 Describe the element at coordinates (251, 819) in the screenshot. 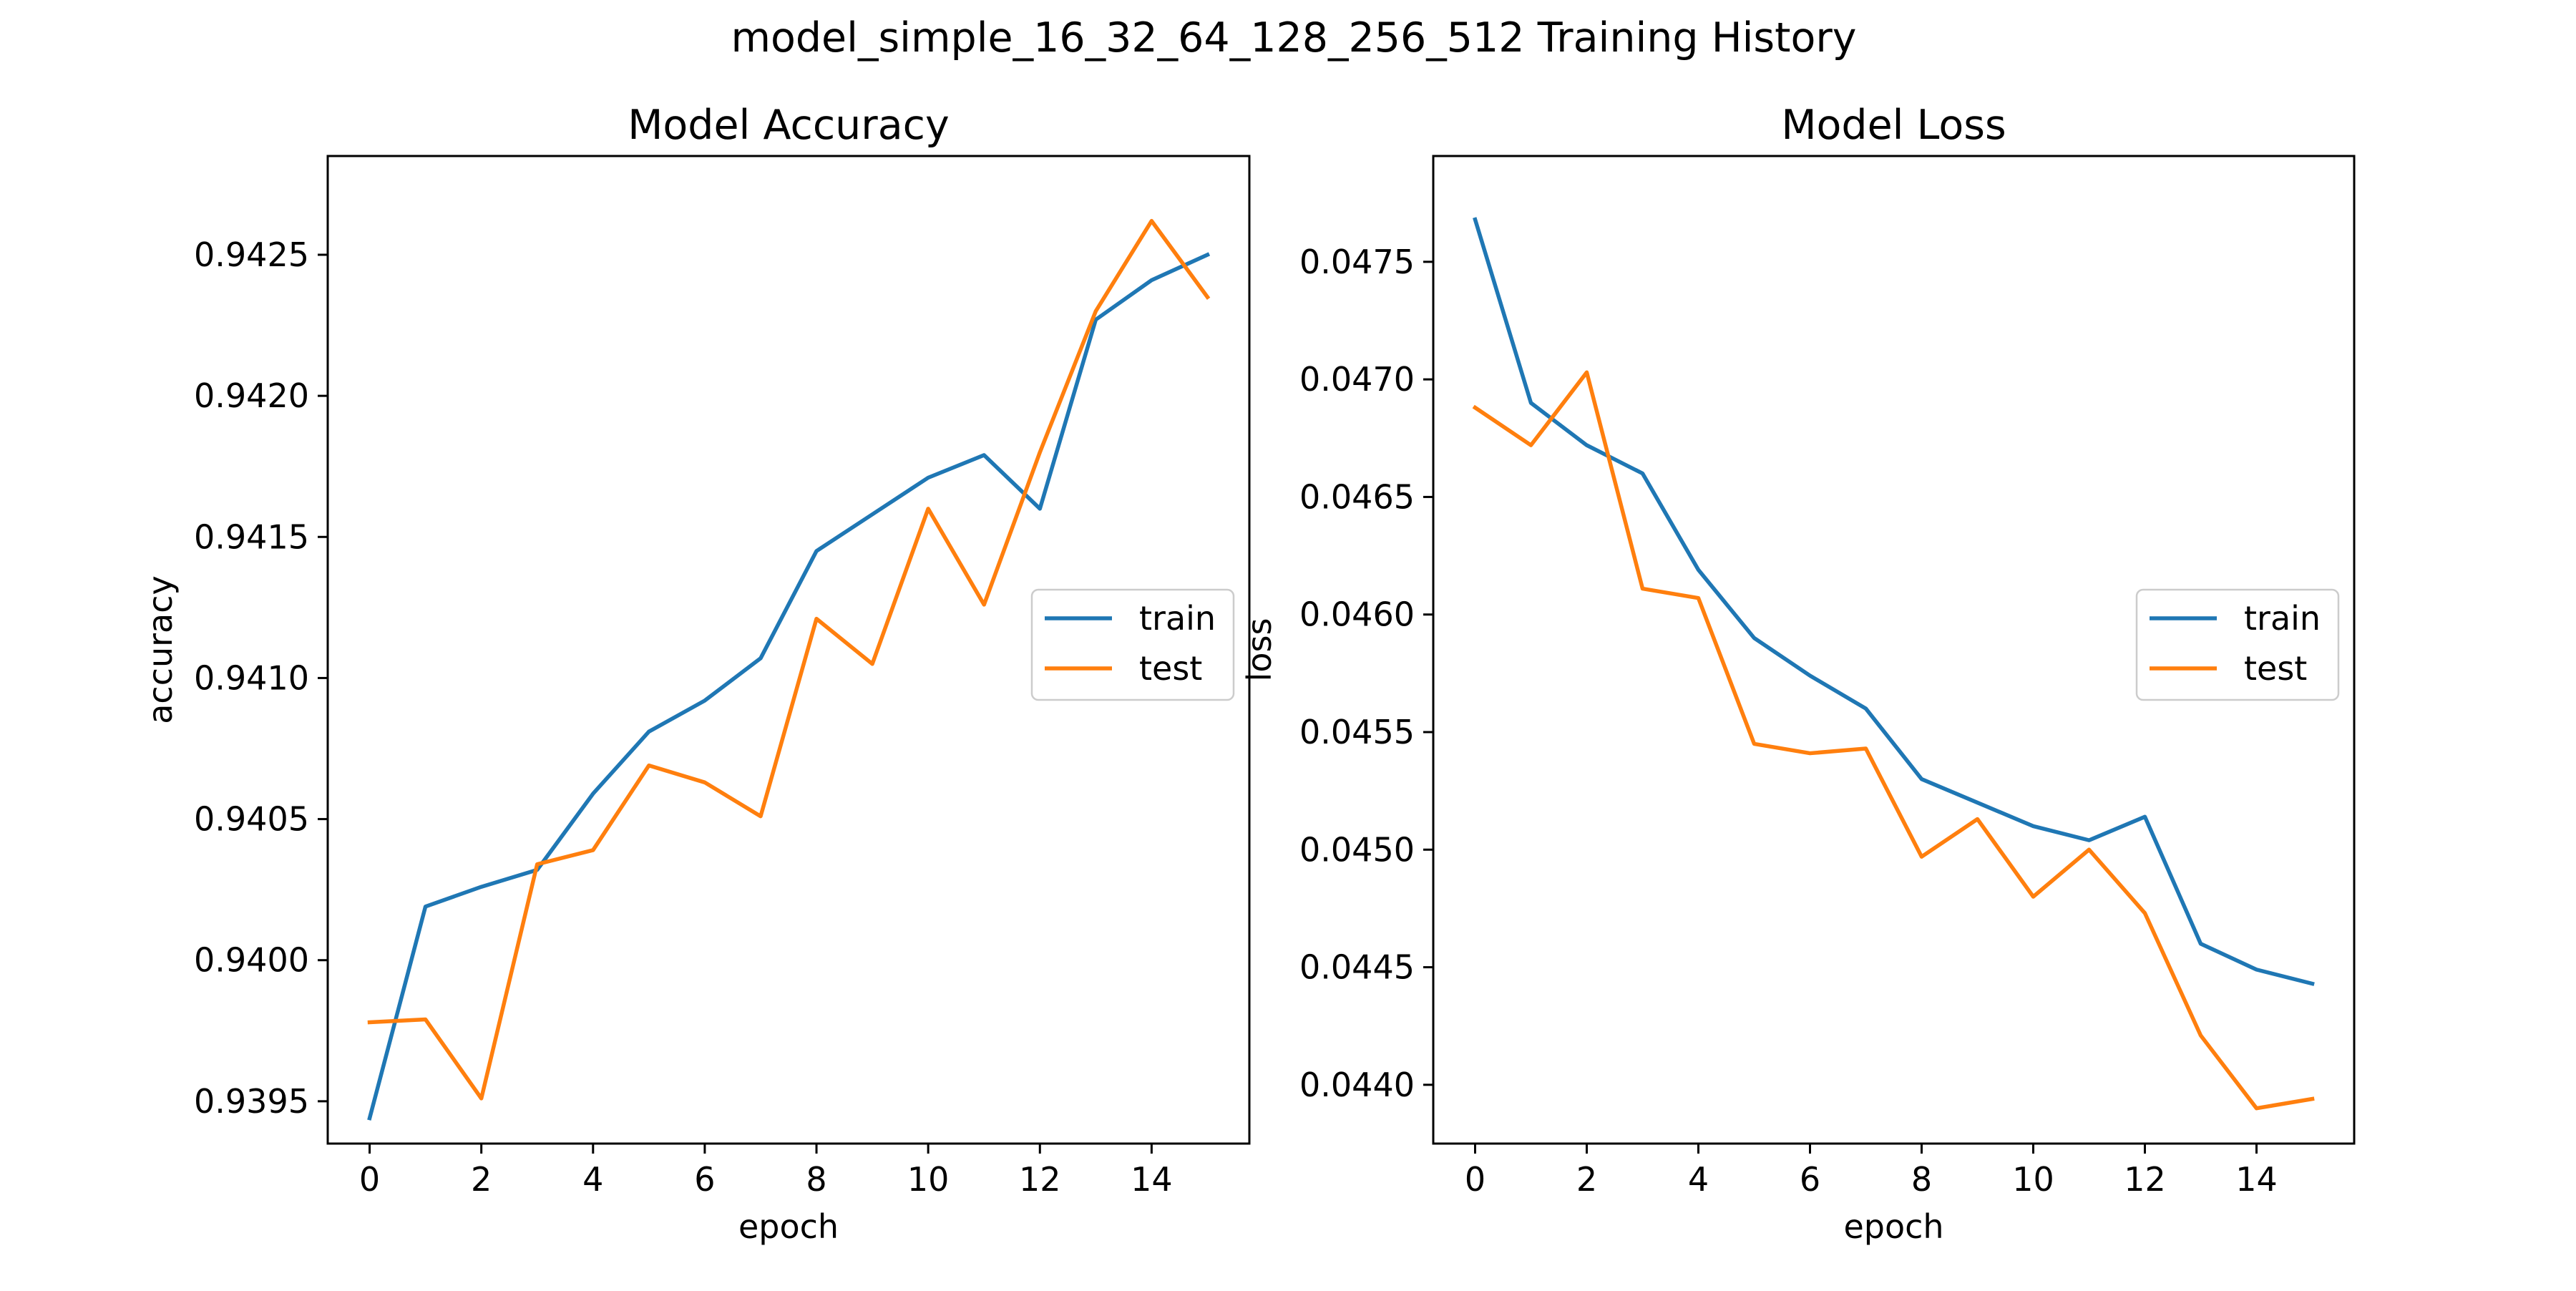

I see `model-accuracy-ytick-label: 0.9405` at that location.